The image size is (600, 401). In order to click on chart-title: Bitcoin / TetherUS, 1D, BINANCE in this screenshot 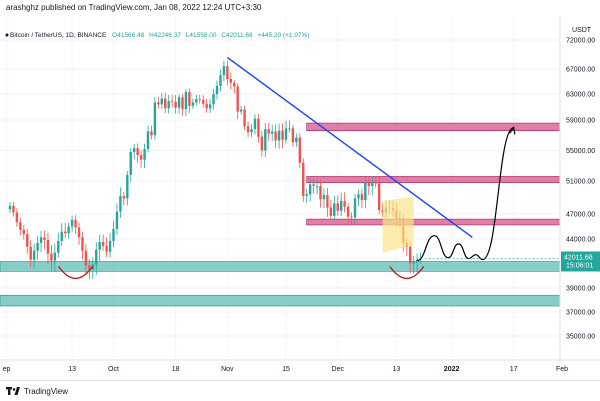, I will do `click(58, 35)`.